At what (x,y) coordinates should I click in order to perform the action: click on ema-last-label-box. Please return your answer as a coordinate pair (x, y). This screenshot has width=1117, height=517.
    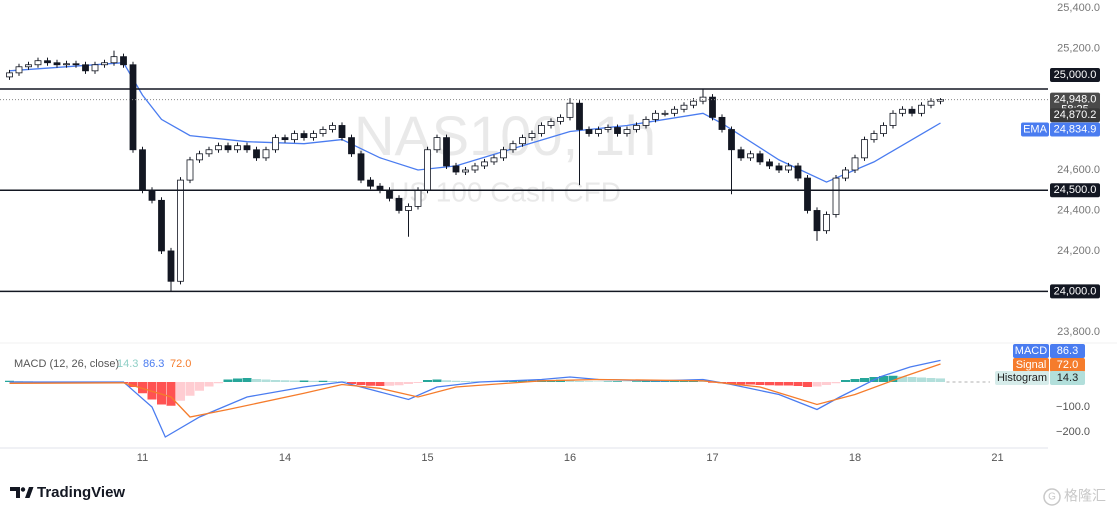
    Looking at the image, I should click on (1075, 129).